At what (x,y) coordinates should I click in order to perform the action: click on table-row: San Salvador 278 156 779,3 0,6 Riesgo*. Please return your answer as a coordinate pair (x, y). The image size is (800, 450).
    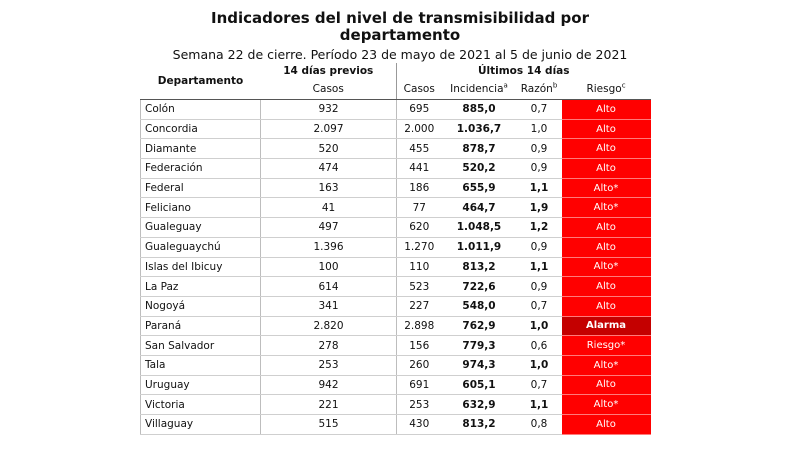
    Looking at the image, I should click on (395, 345).